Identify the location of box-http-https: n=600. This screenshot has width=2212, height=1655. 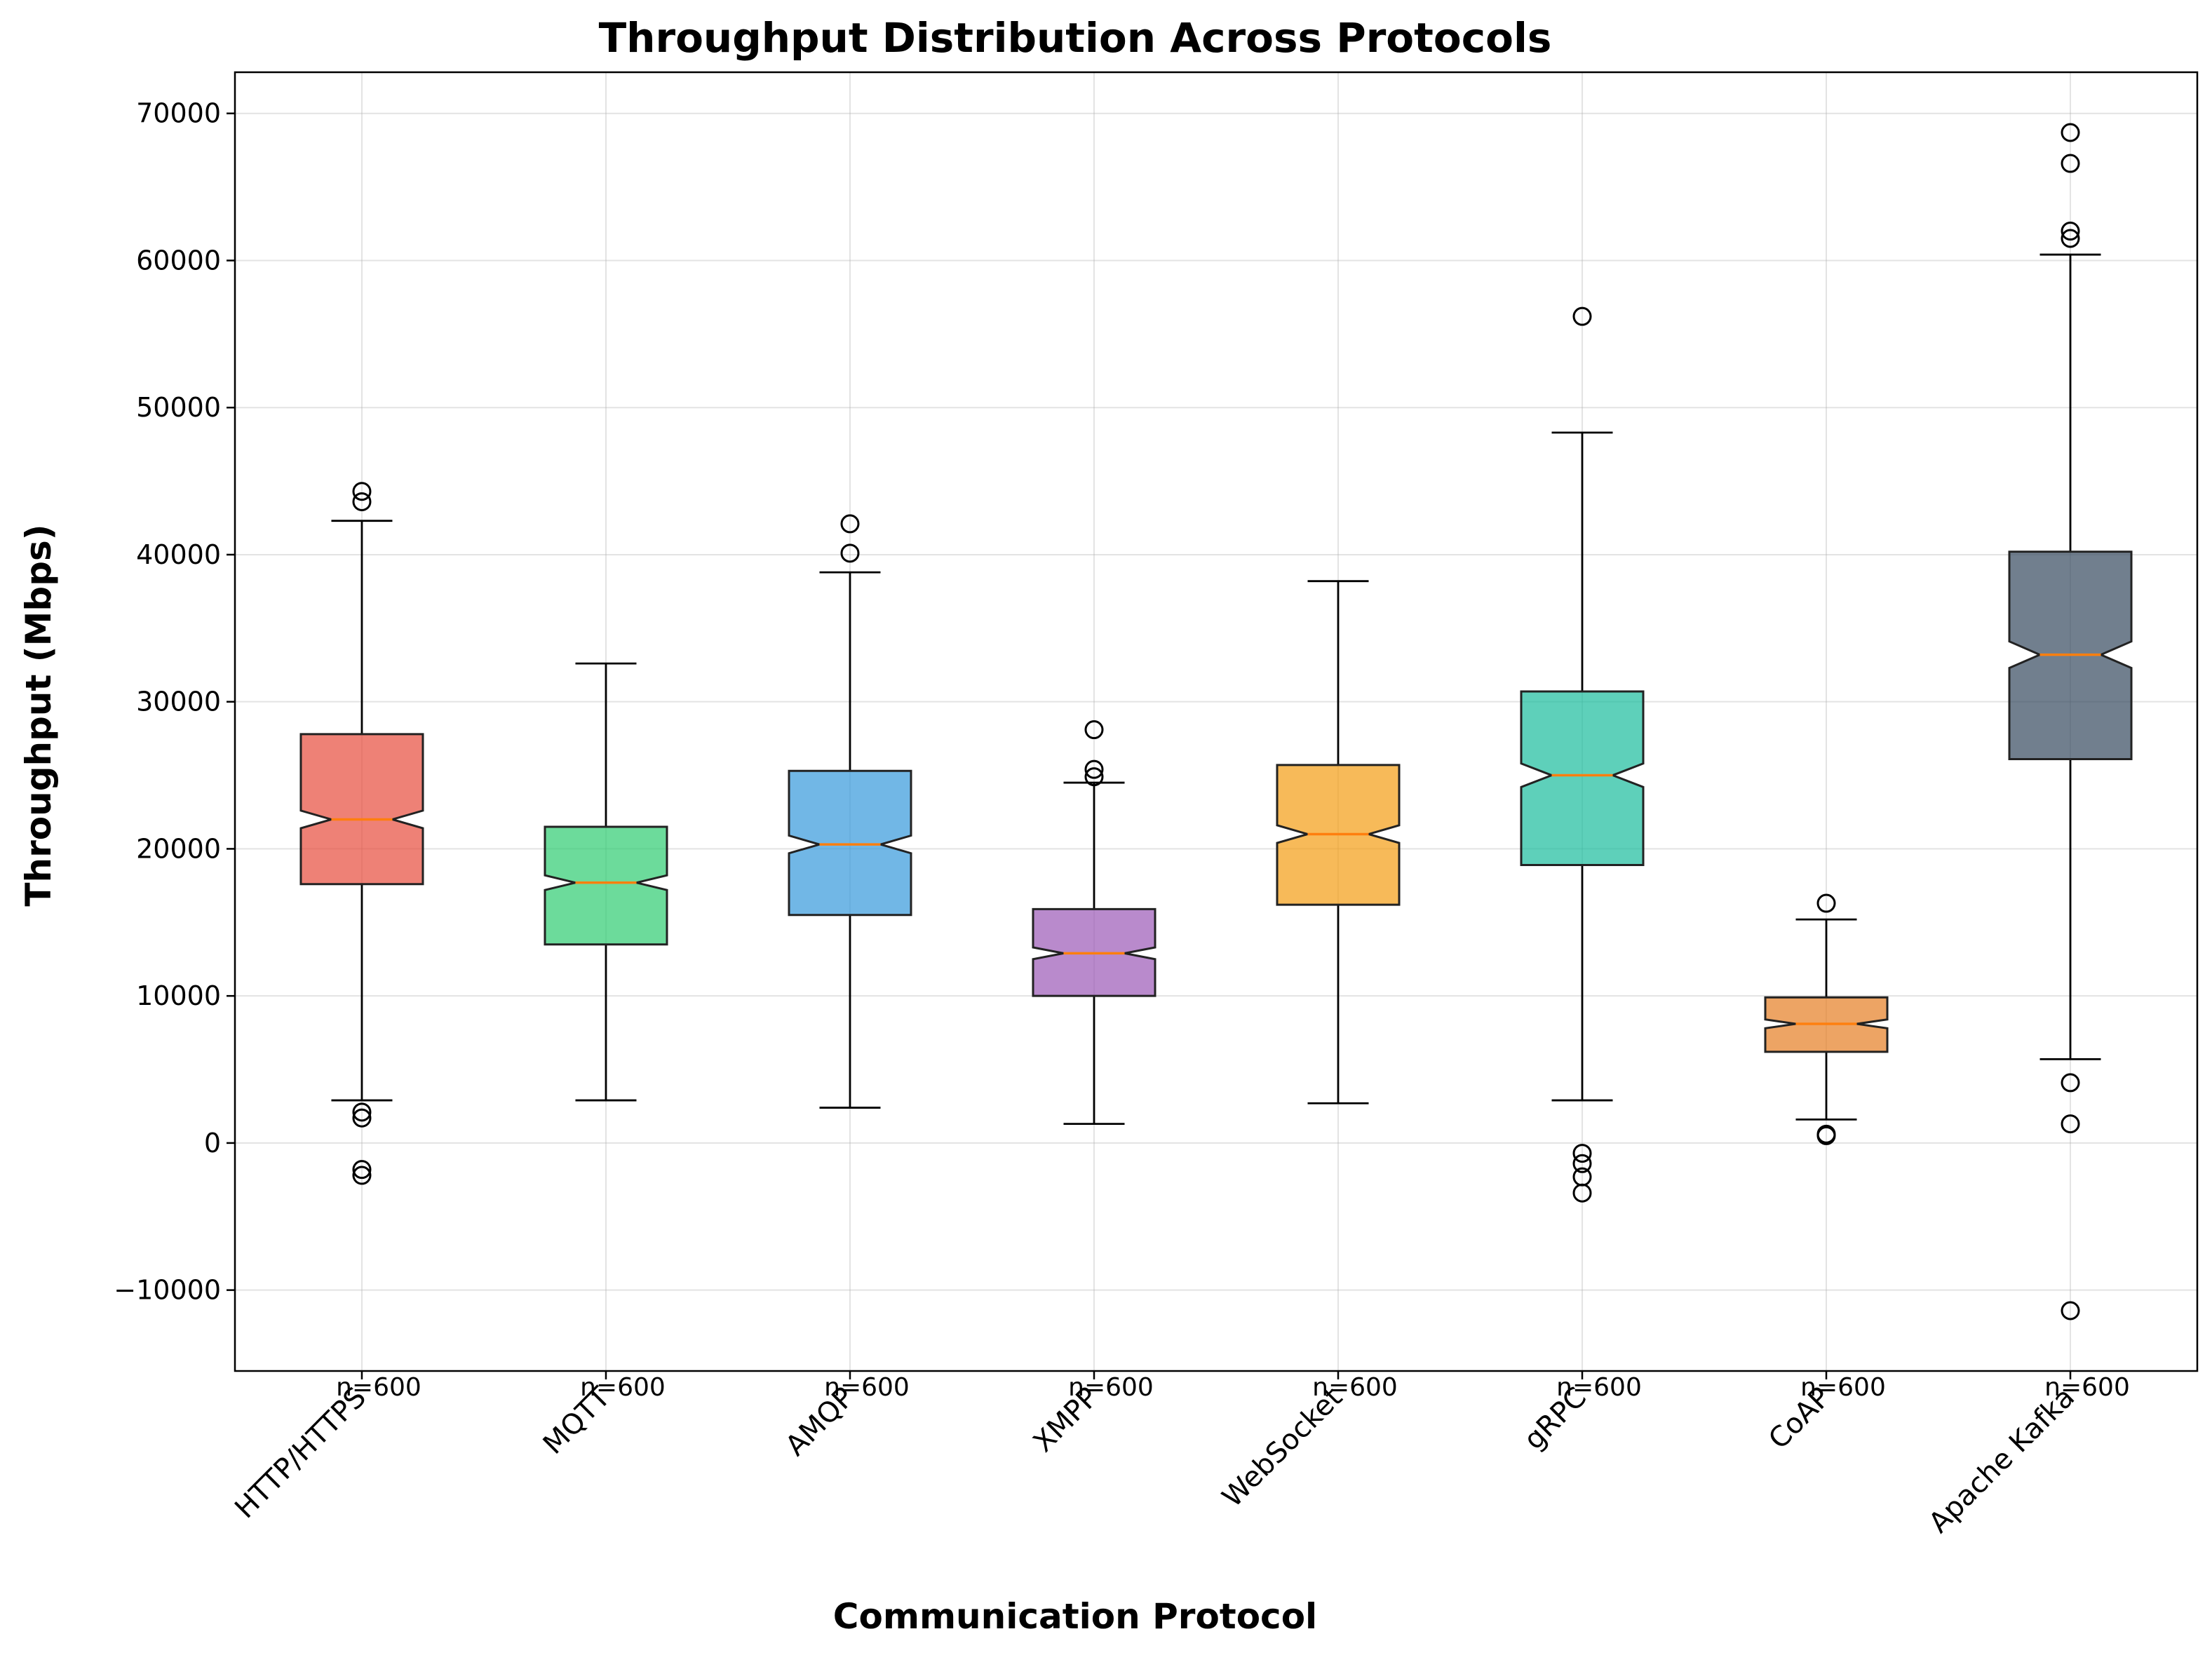
(361, 942).